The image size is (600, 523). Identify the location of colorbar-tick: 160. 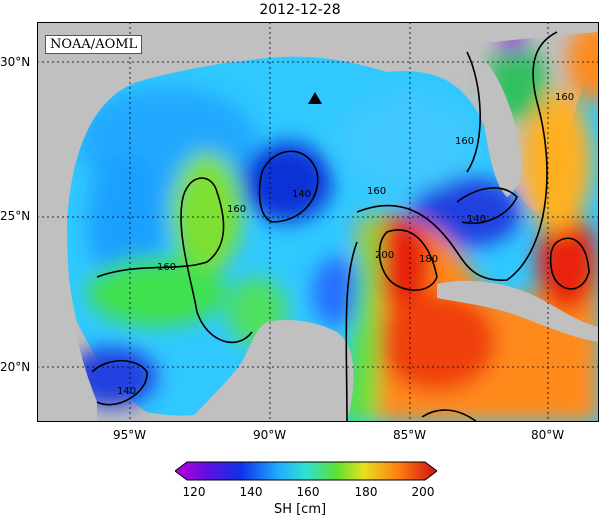
(308, 492).